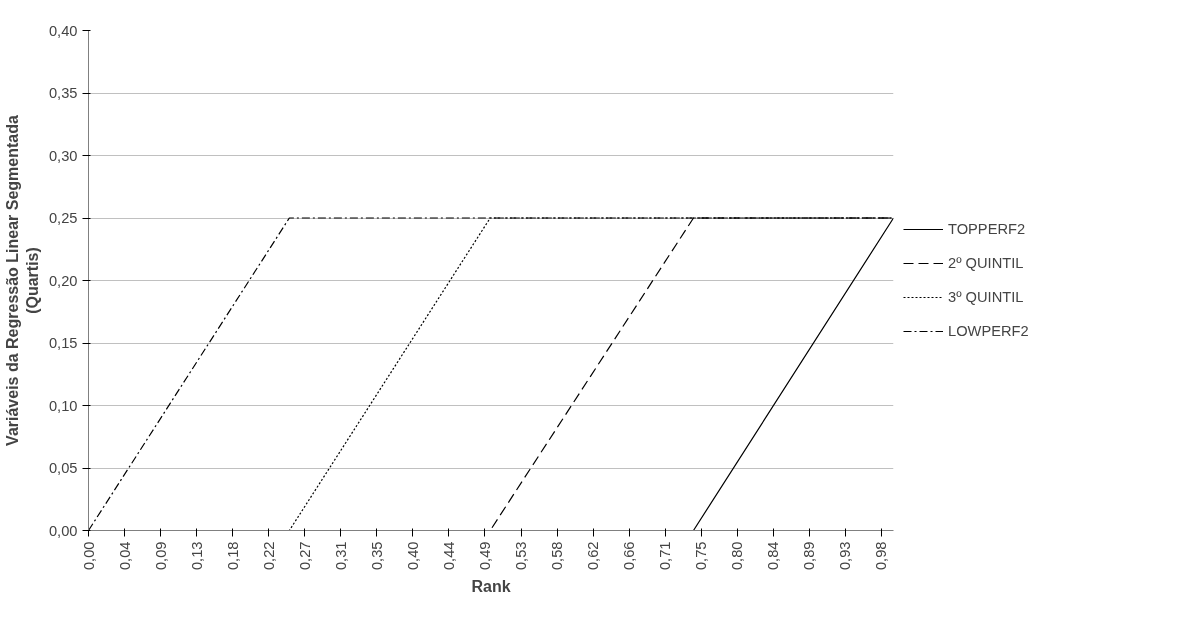 The image size is (1181, 619). I want to click on x-tick-label: 0,93, so click(845, 556).